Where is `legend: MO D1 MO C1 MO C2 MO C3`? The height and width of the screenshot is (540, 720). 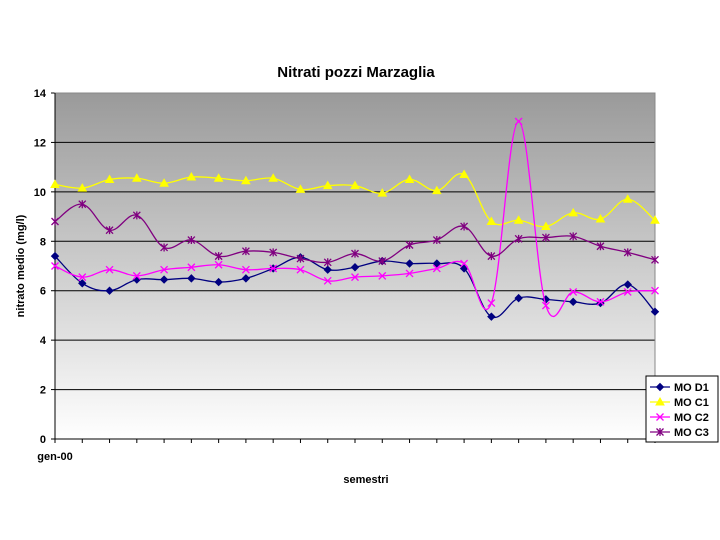 legend: MO D1 MO C1 MO C2 MO C3 is located at coordinates (682, 409).